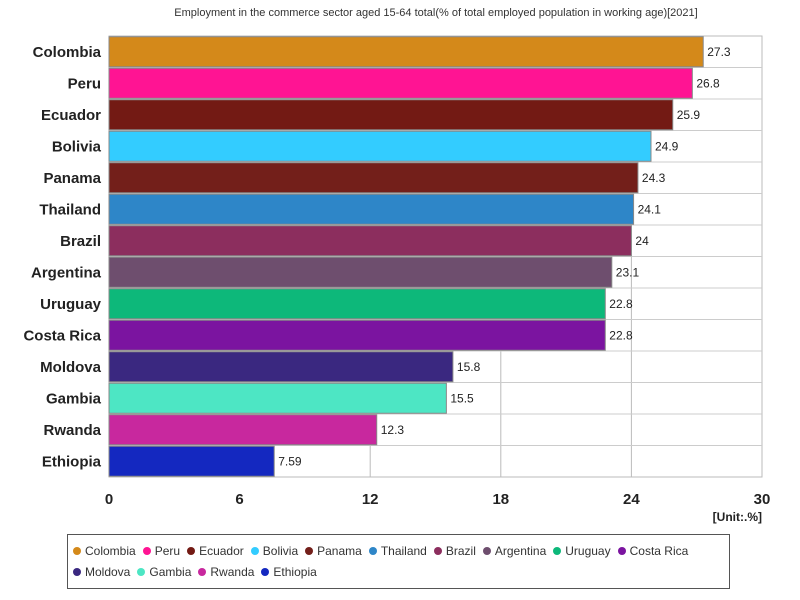 Image resolution: width=800 pixels, height=600 pixels. I want to click on x-tick-label: 18, so click(500, 499).